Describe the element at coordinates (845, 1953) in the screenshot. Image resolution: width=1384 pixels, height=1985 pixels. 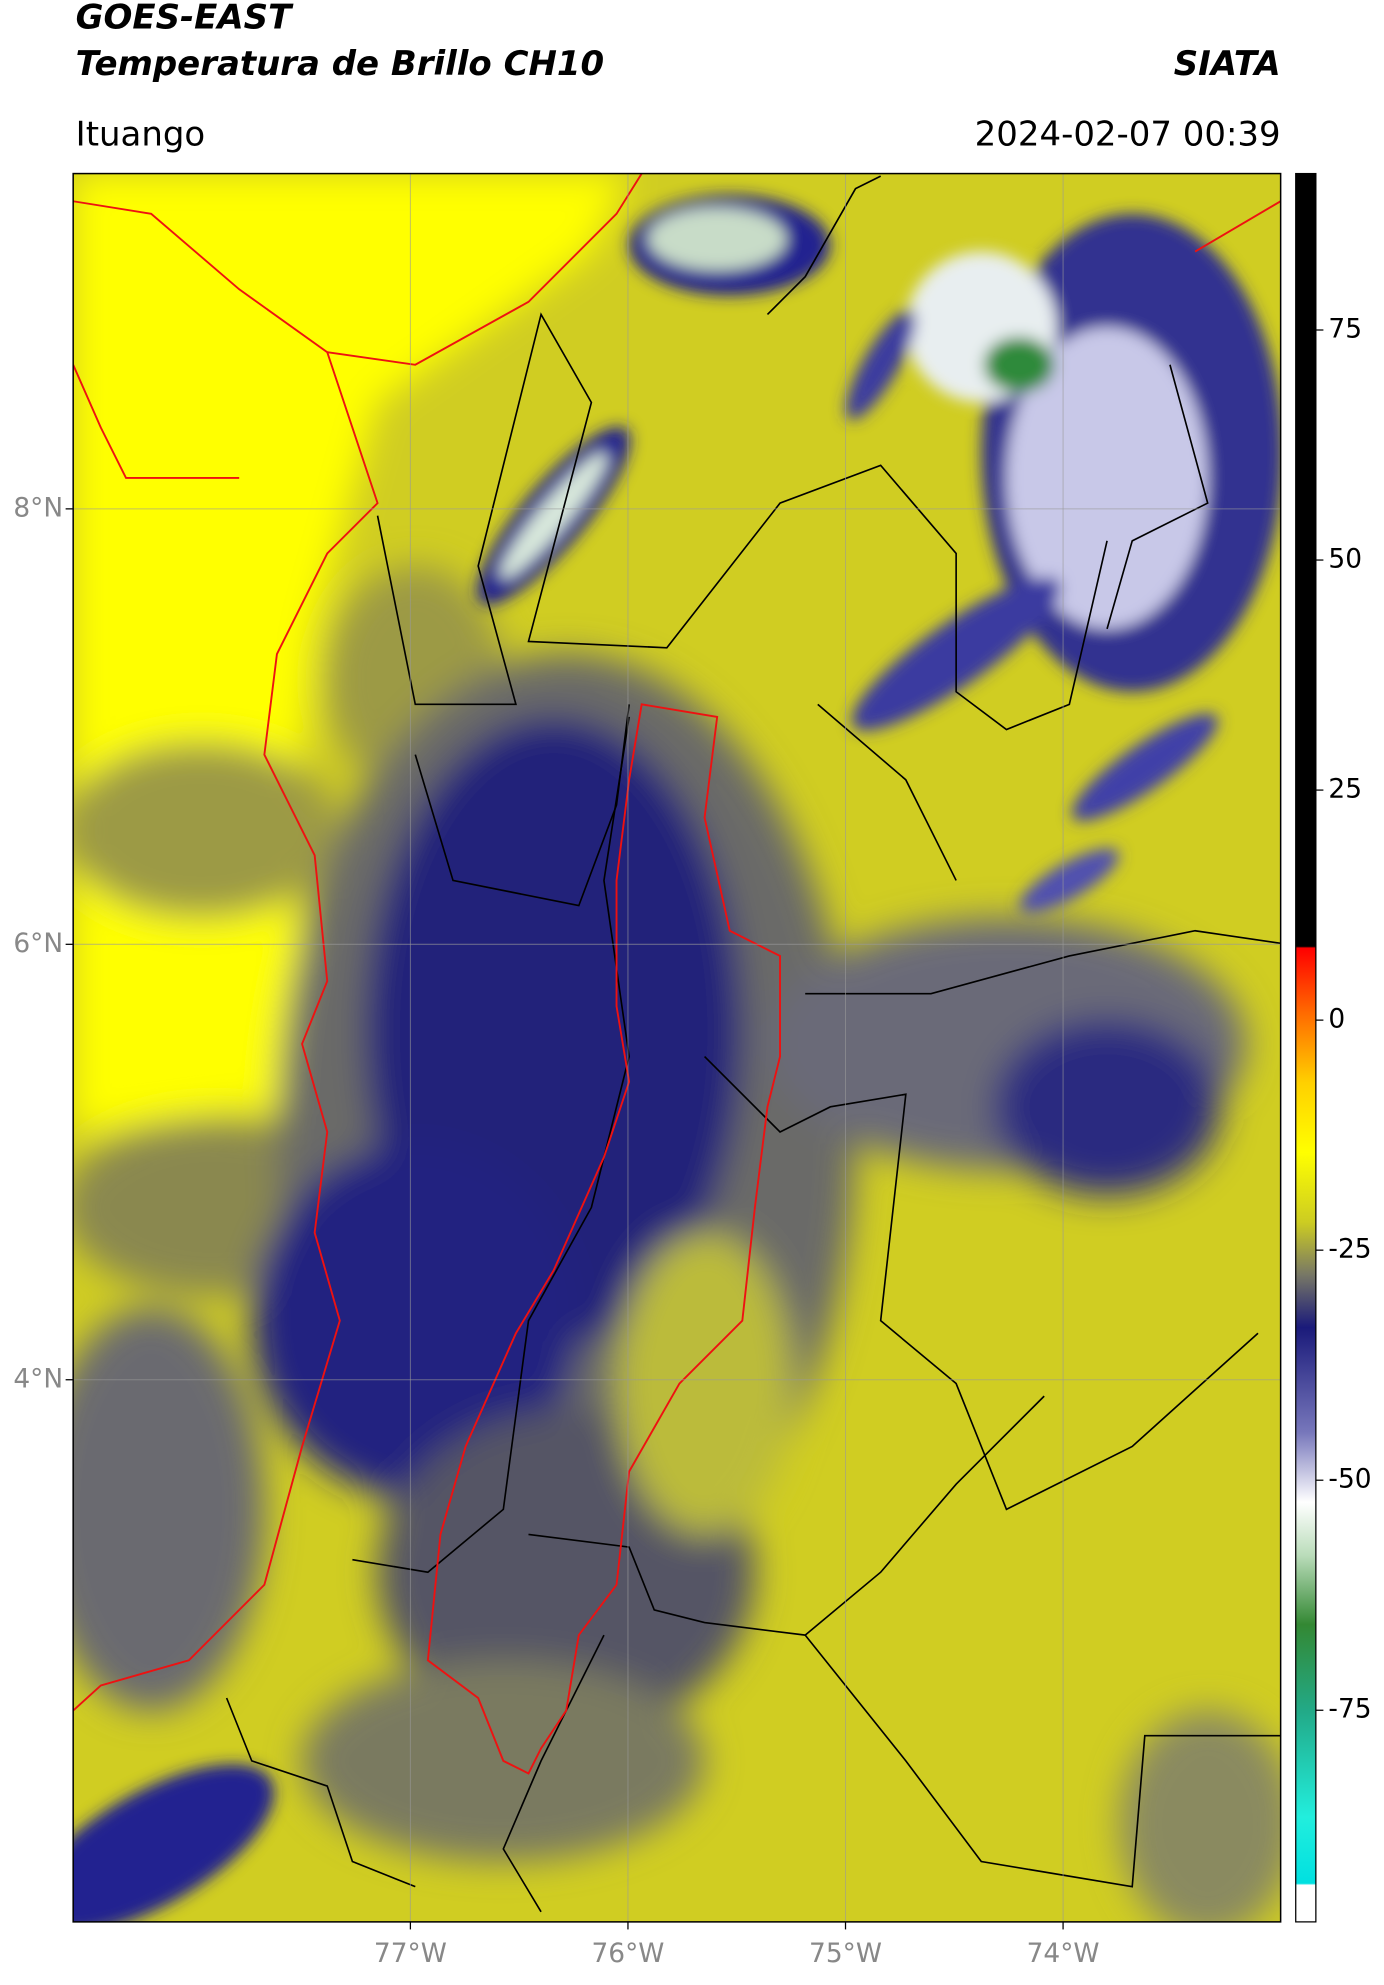
I see `x-tick-label: 75°W` at that location.